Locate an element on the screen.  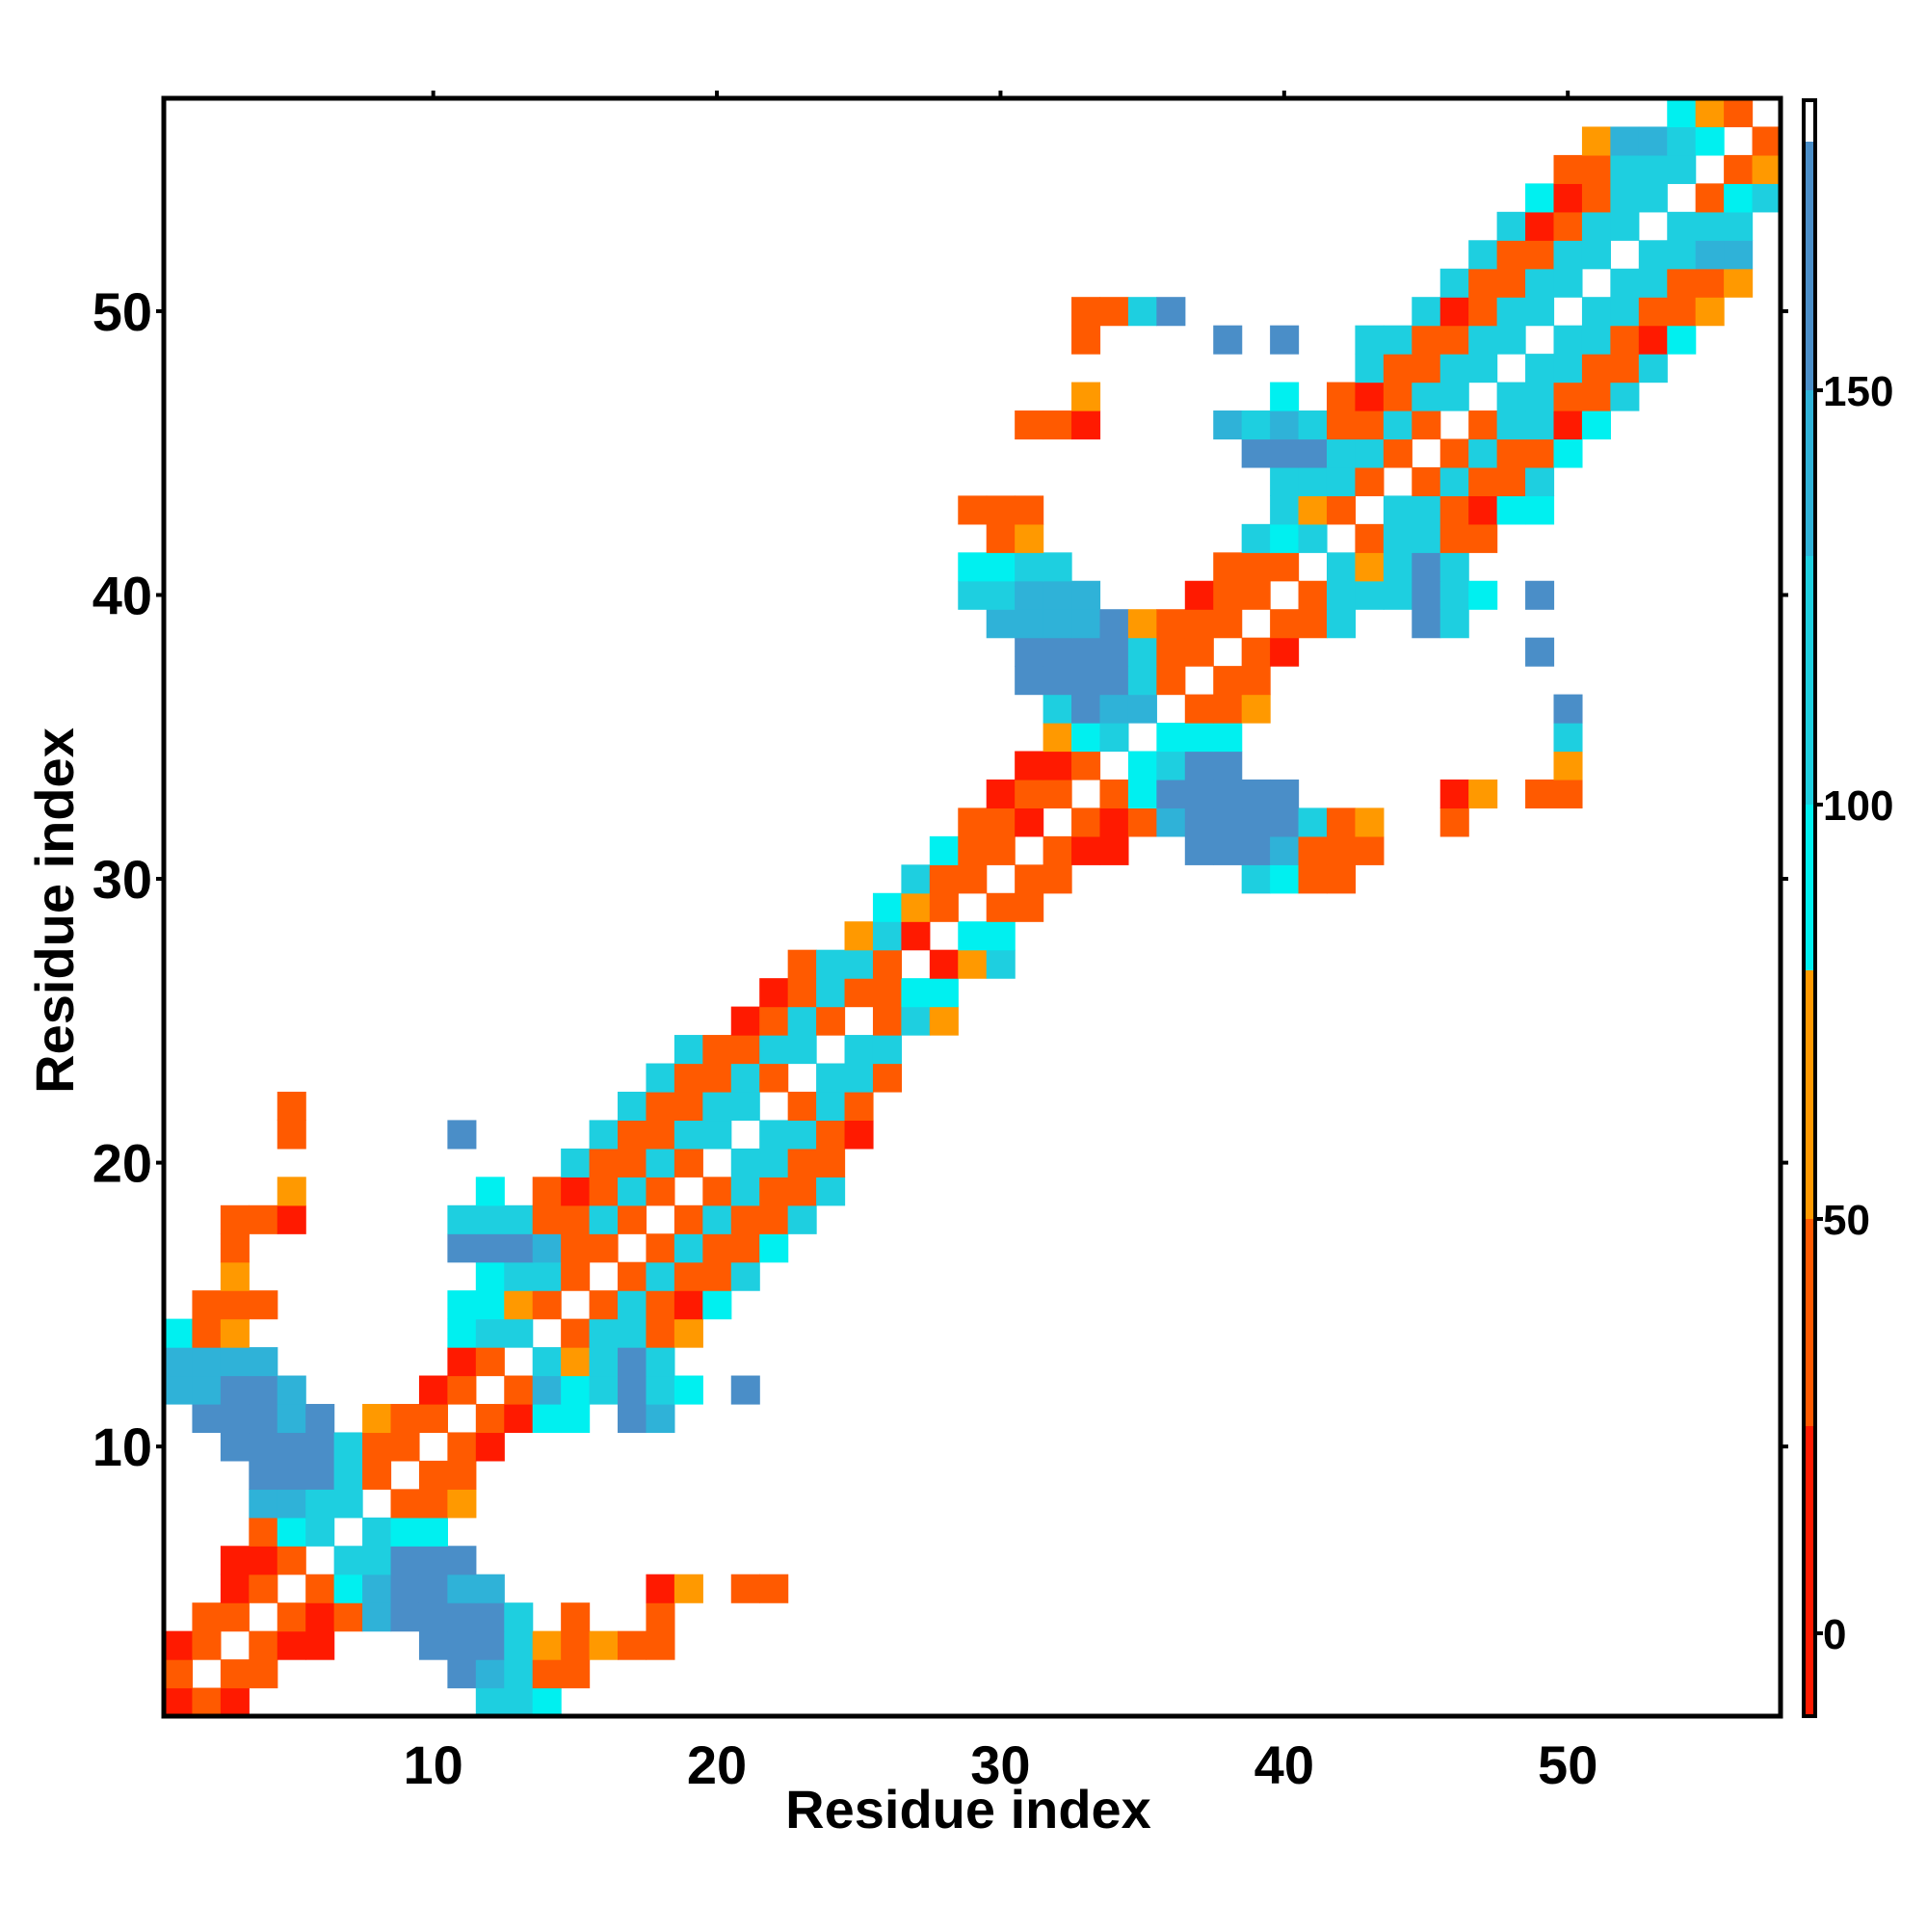
colorbar-tick-label: 0 is located at coordinates (1835, 1634).